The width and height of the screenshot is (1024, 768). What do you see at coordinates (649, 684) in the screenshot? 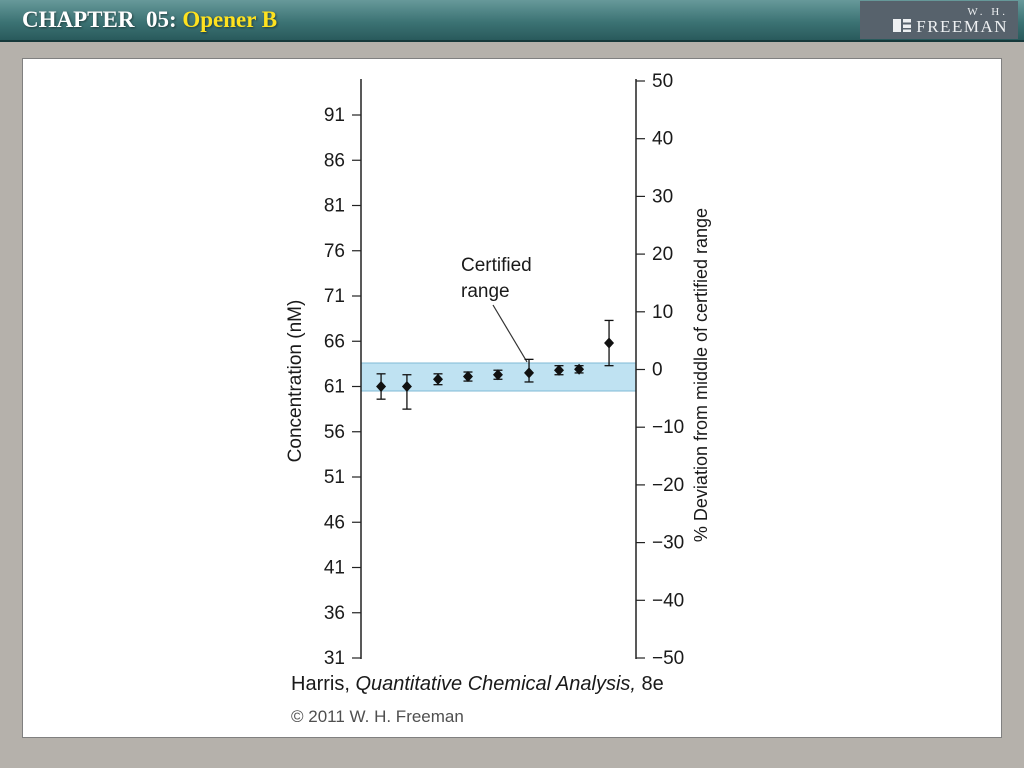
I see `caption-edition: 8e` at bounding box center [649, 684].